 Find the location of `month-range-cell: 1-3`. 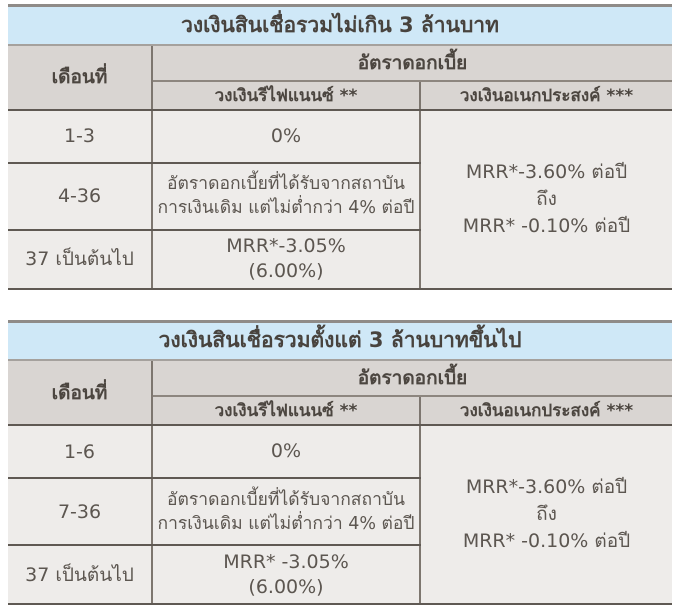

month-range-cell: 1-3 is located at coordinates (80, 136).